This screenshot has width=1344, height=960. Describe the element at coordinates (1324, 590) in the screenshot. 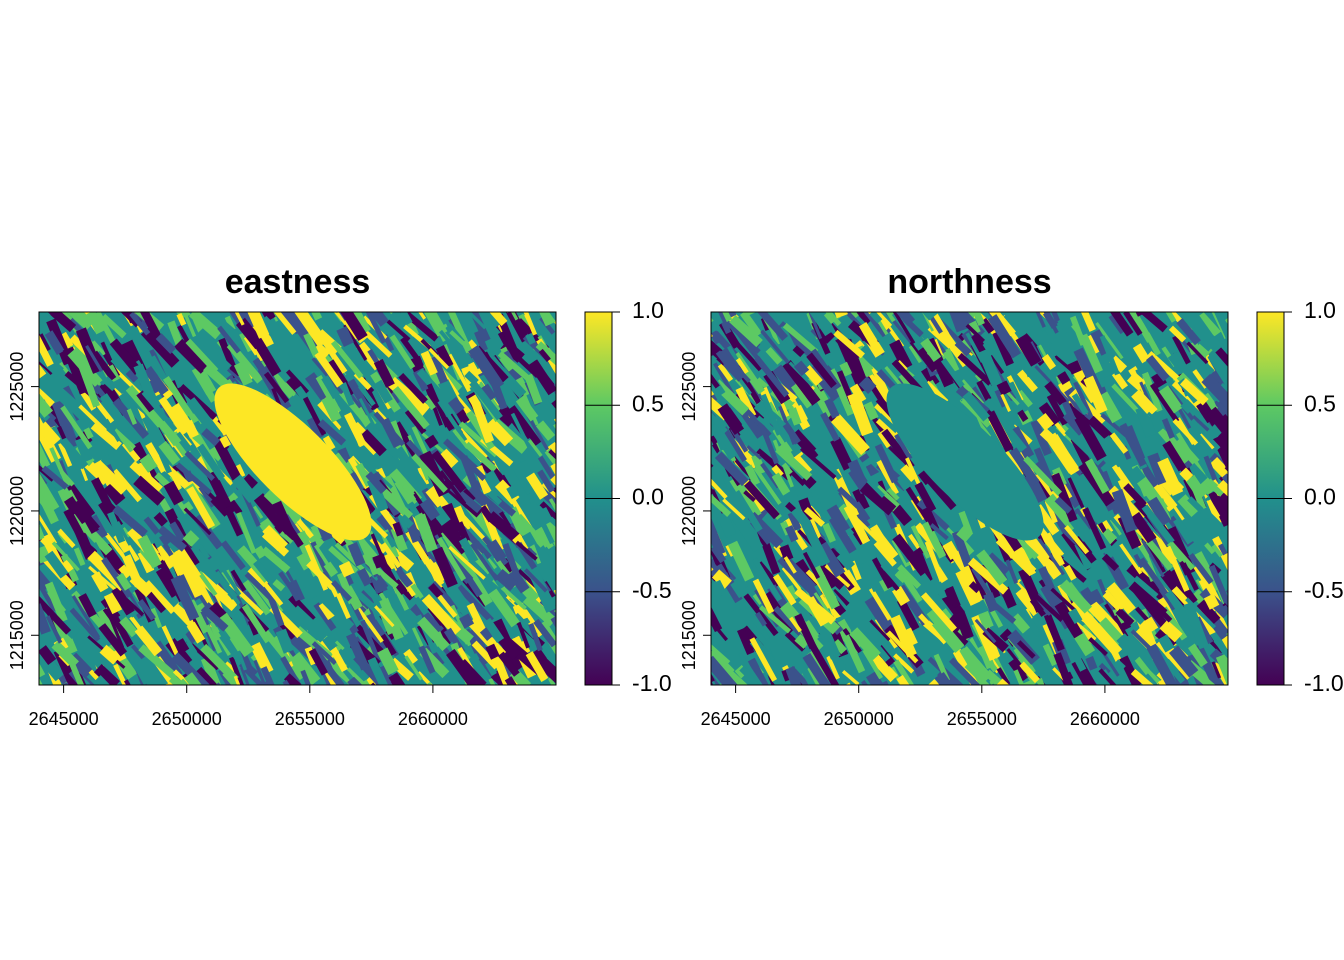

I see `colorbar-label: -0.5` at that location.